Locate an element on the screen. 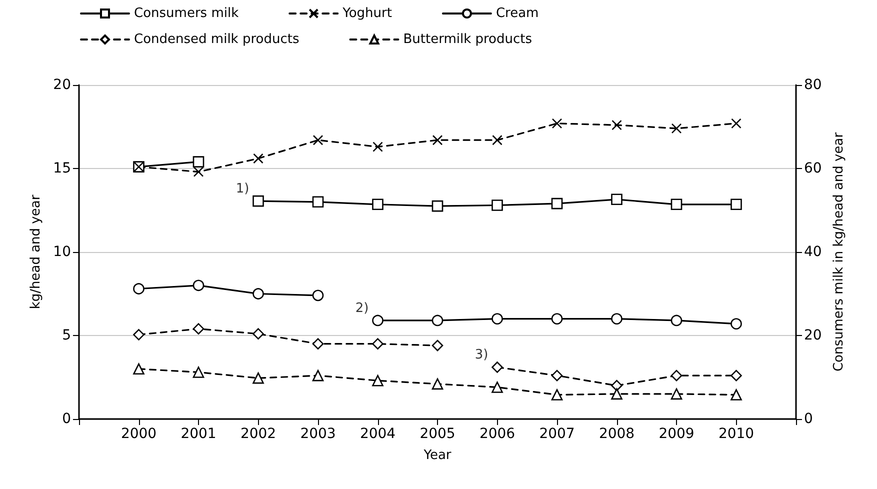  x-tick-label: 2006 is located at coordinates (497, 434).